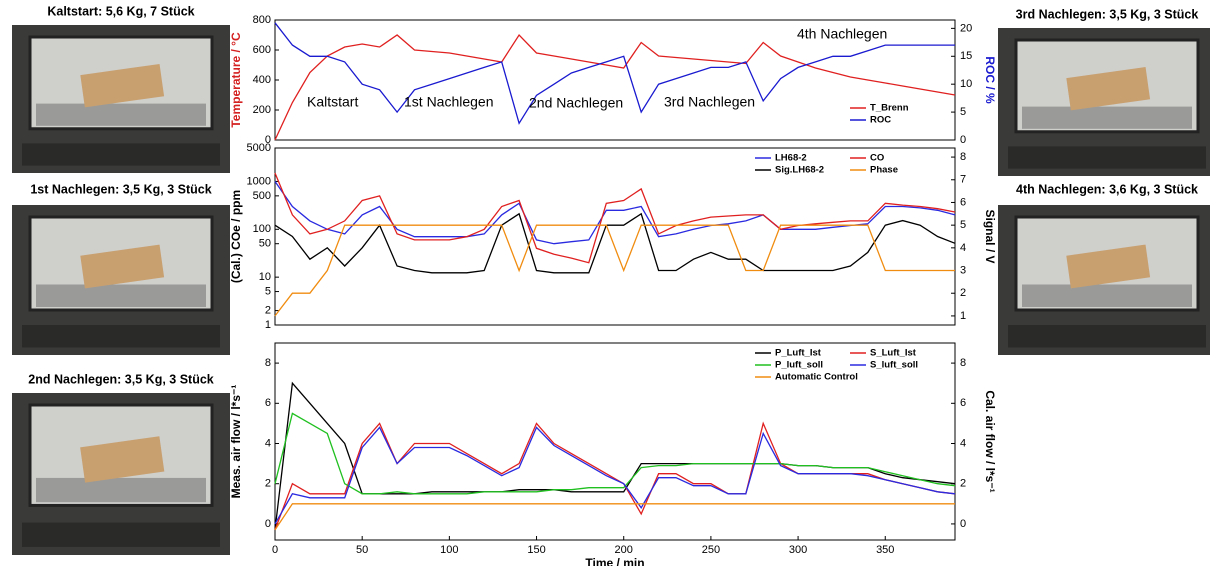 The image size is (1210, 566). What do you see at coordinates (877, 158) in the screenshot?
I see `legend-label: CO` at bounding box center [877, 158].